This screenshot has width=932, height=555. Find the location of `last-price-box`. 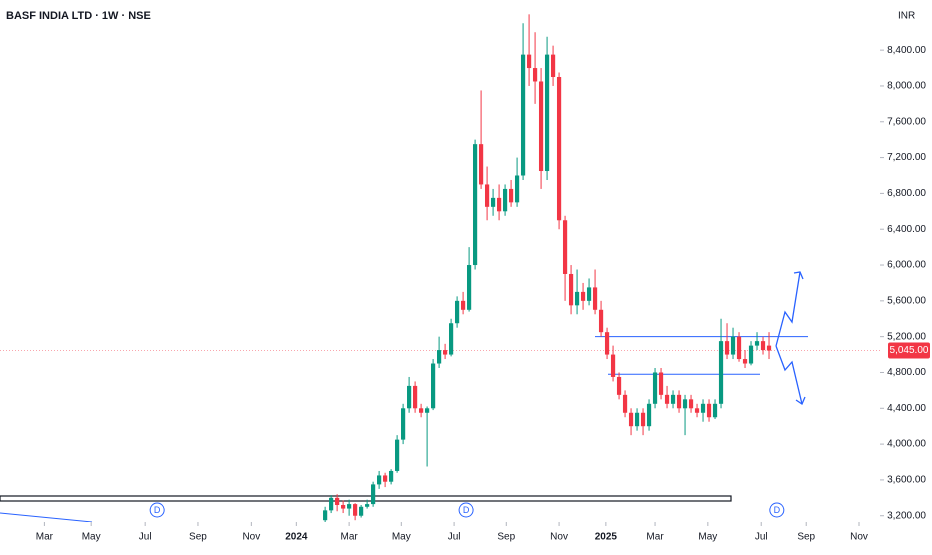

last-price-box is located at coordinates (909, 350).